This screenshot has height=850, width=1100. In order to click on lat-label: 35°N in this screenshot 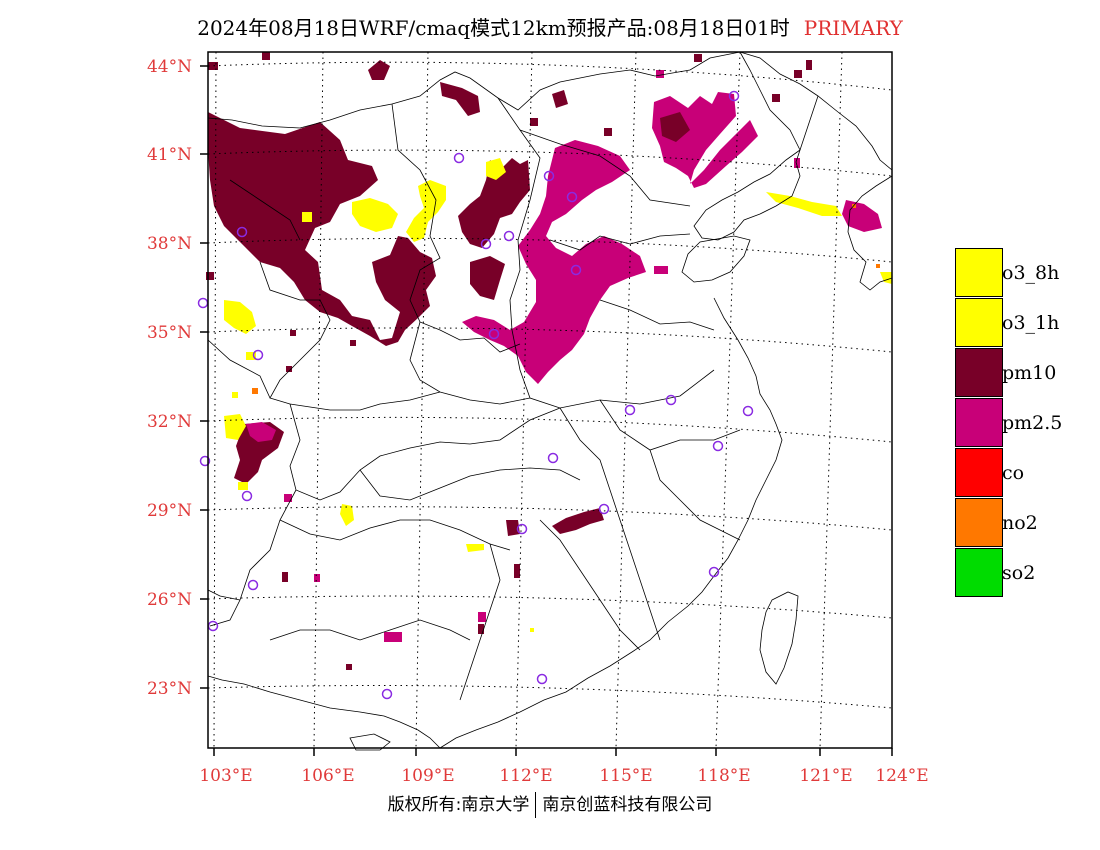, I will do `click(169, 333)`.